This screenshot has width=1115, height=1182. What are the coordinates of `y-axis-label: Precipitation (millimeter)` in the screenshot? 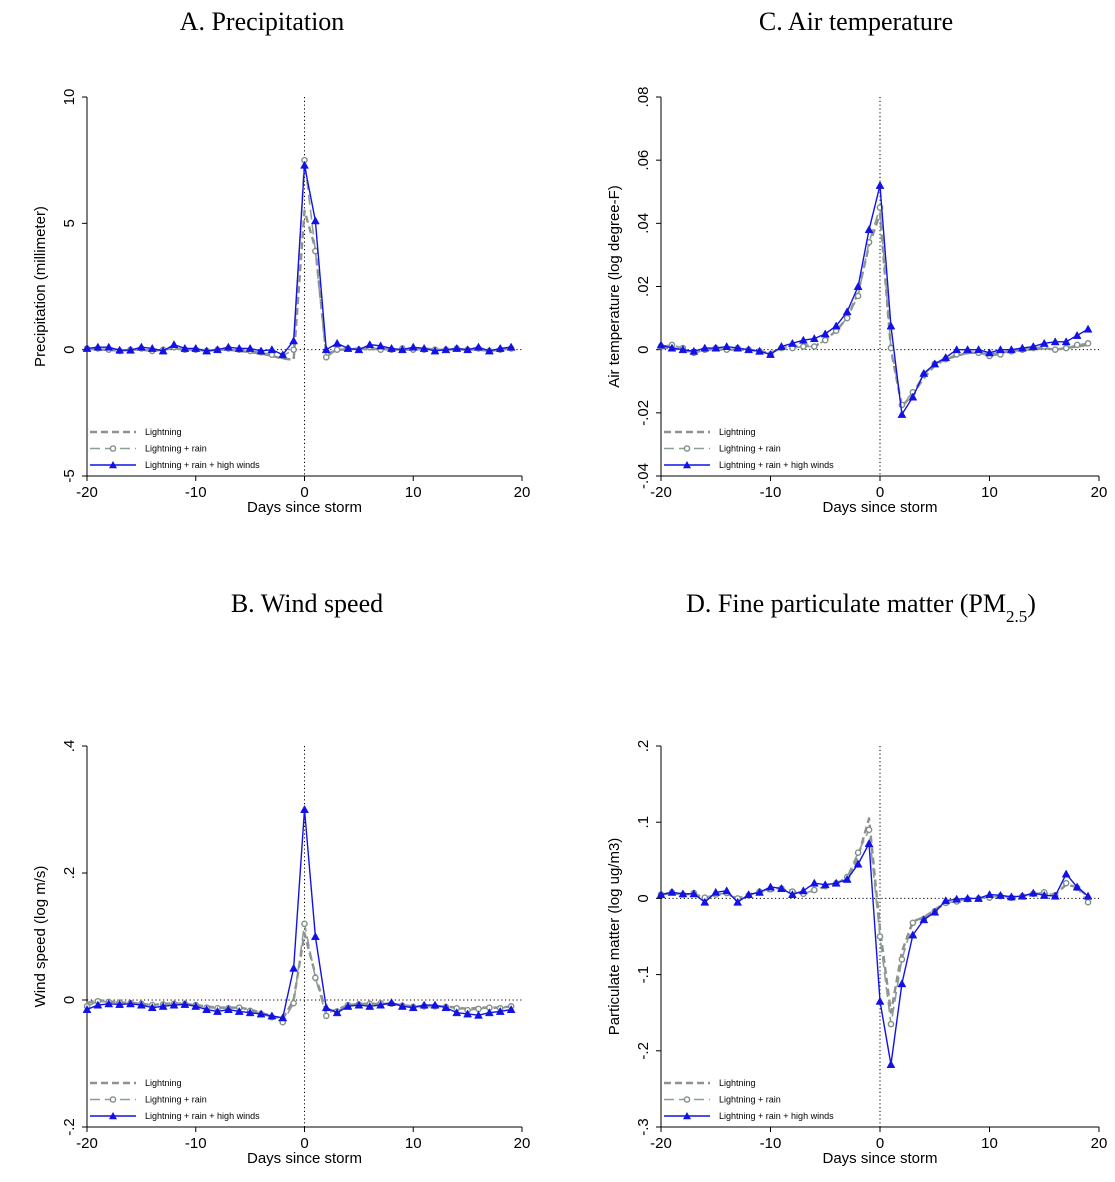 It's located at (40, 286).